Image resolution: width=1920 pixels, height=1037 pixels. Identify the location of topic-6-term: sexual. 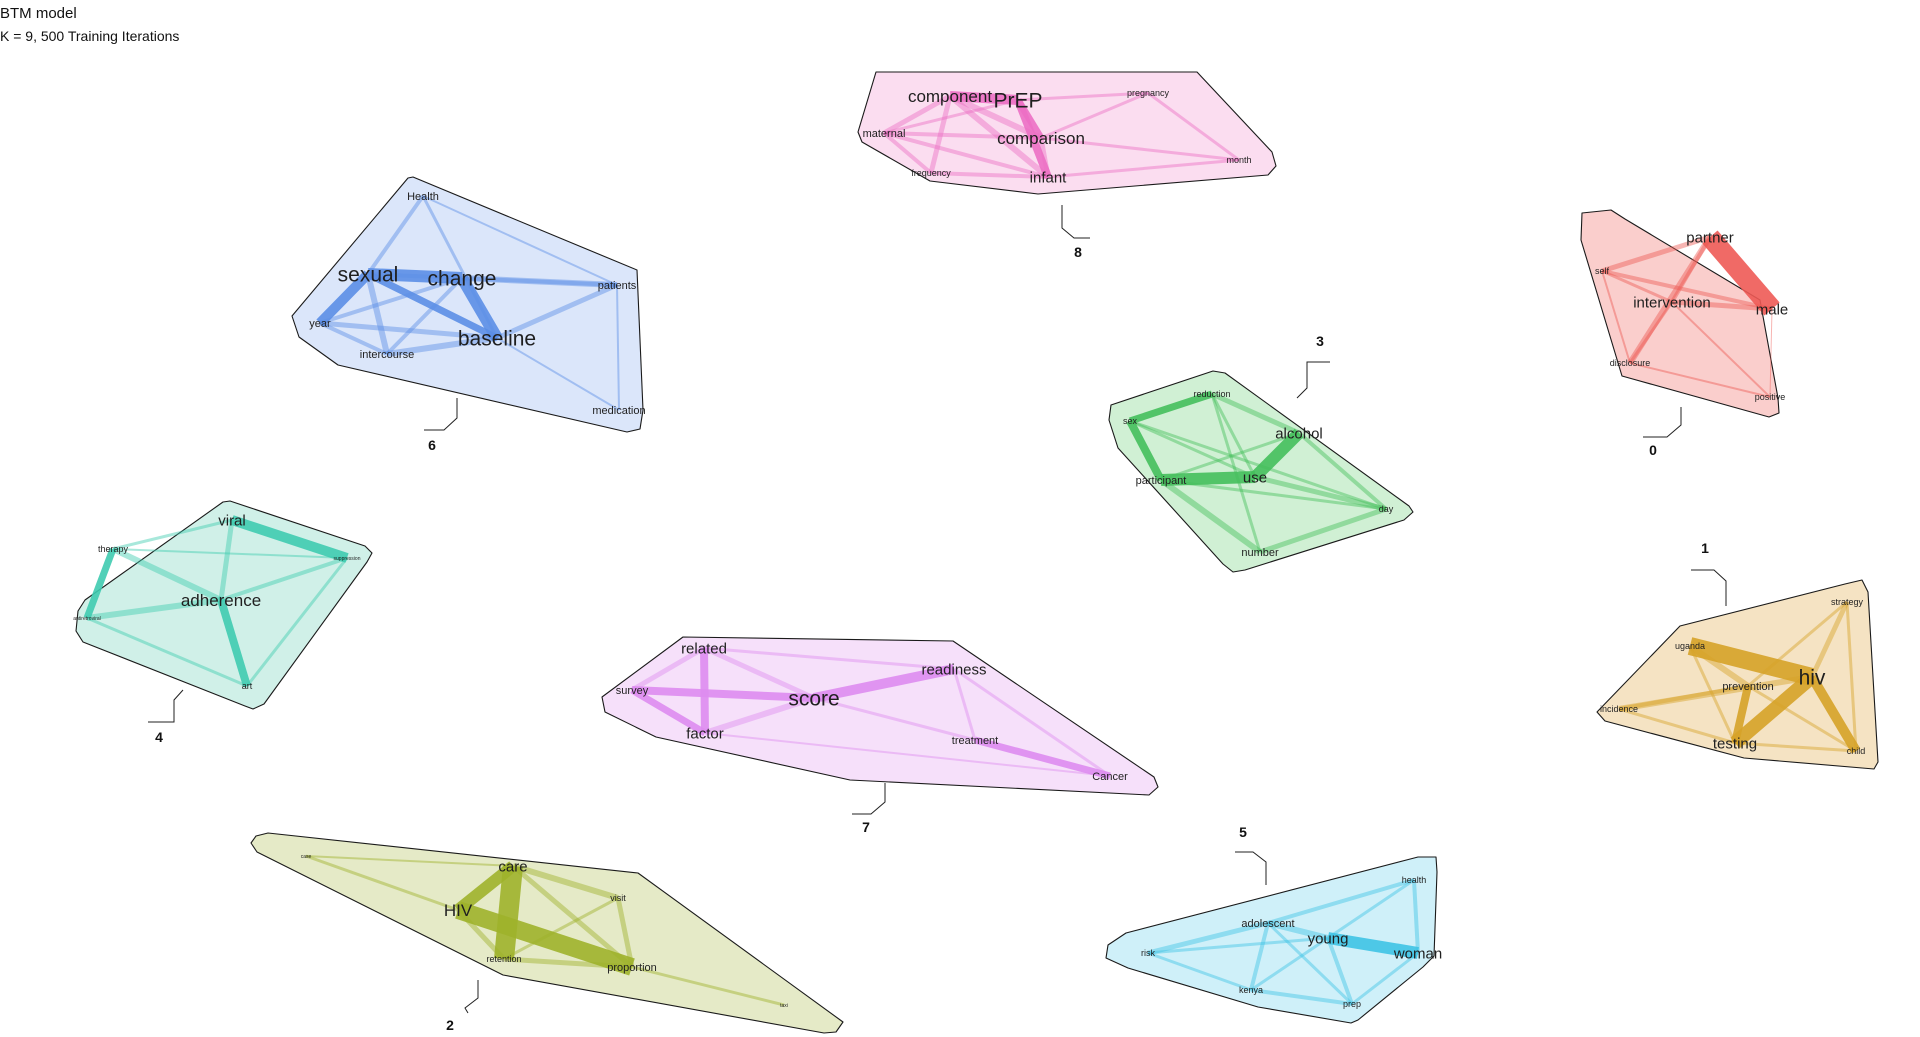
(368, 274).